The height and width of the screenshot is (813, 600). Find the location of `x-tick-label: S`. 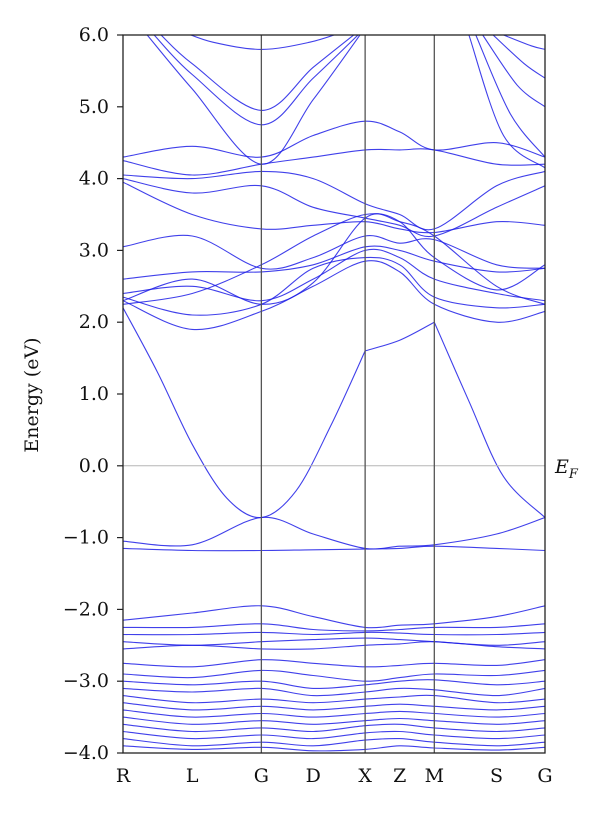

x-tick-label: S is located at coordinates (496, 776).